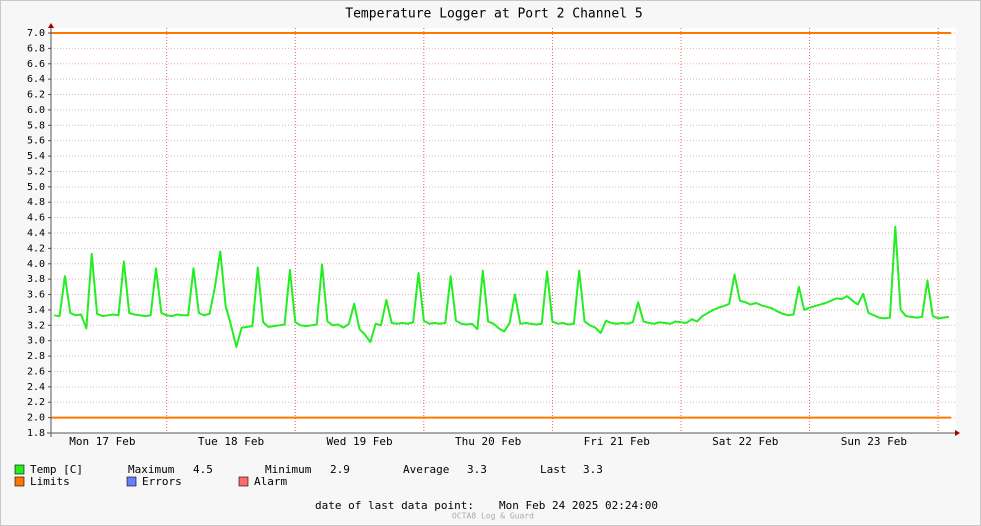 Image resolution: width=981 pixels, height=526 pixels. I want to click on y-tick-label: 7.0, so click(36, 33).